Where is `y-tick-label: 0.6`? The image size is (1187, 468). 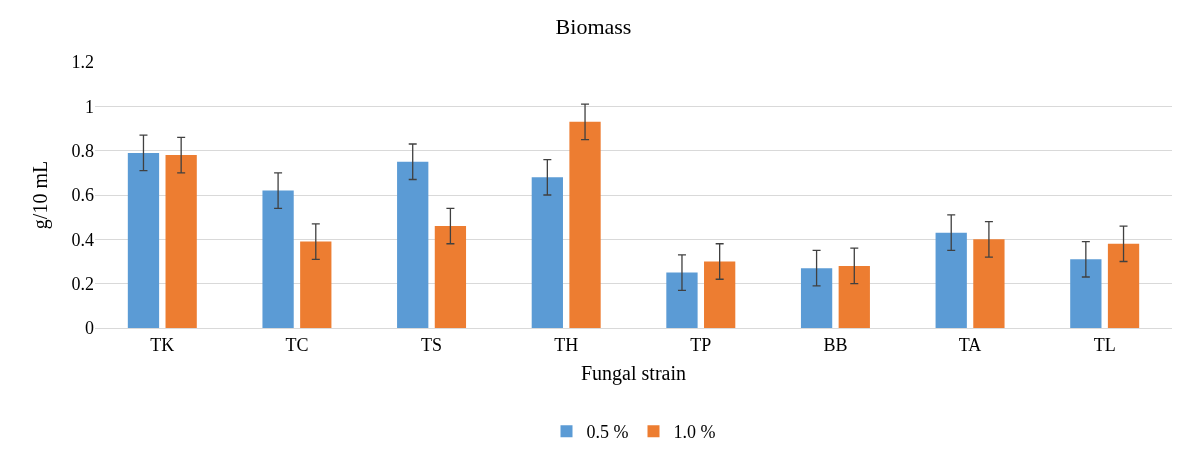
y-tick-label: 0.6 is located at coordinates (82, 195).